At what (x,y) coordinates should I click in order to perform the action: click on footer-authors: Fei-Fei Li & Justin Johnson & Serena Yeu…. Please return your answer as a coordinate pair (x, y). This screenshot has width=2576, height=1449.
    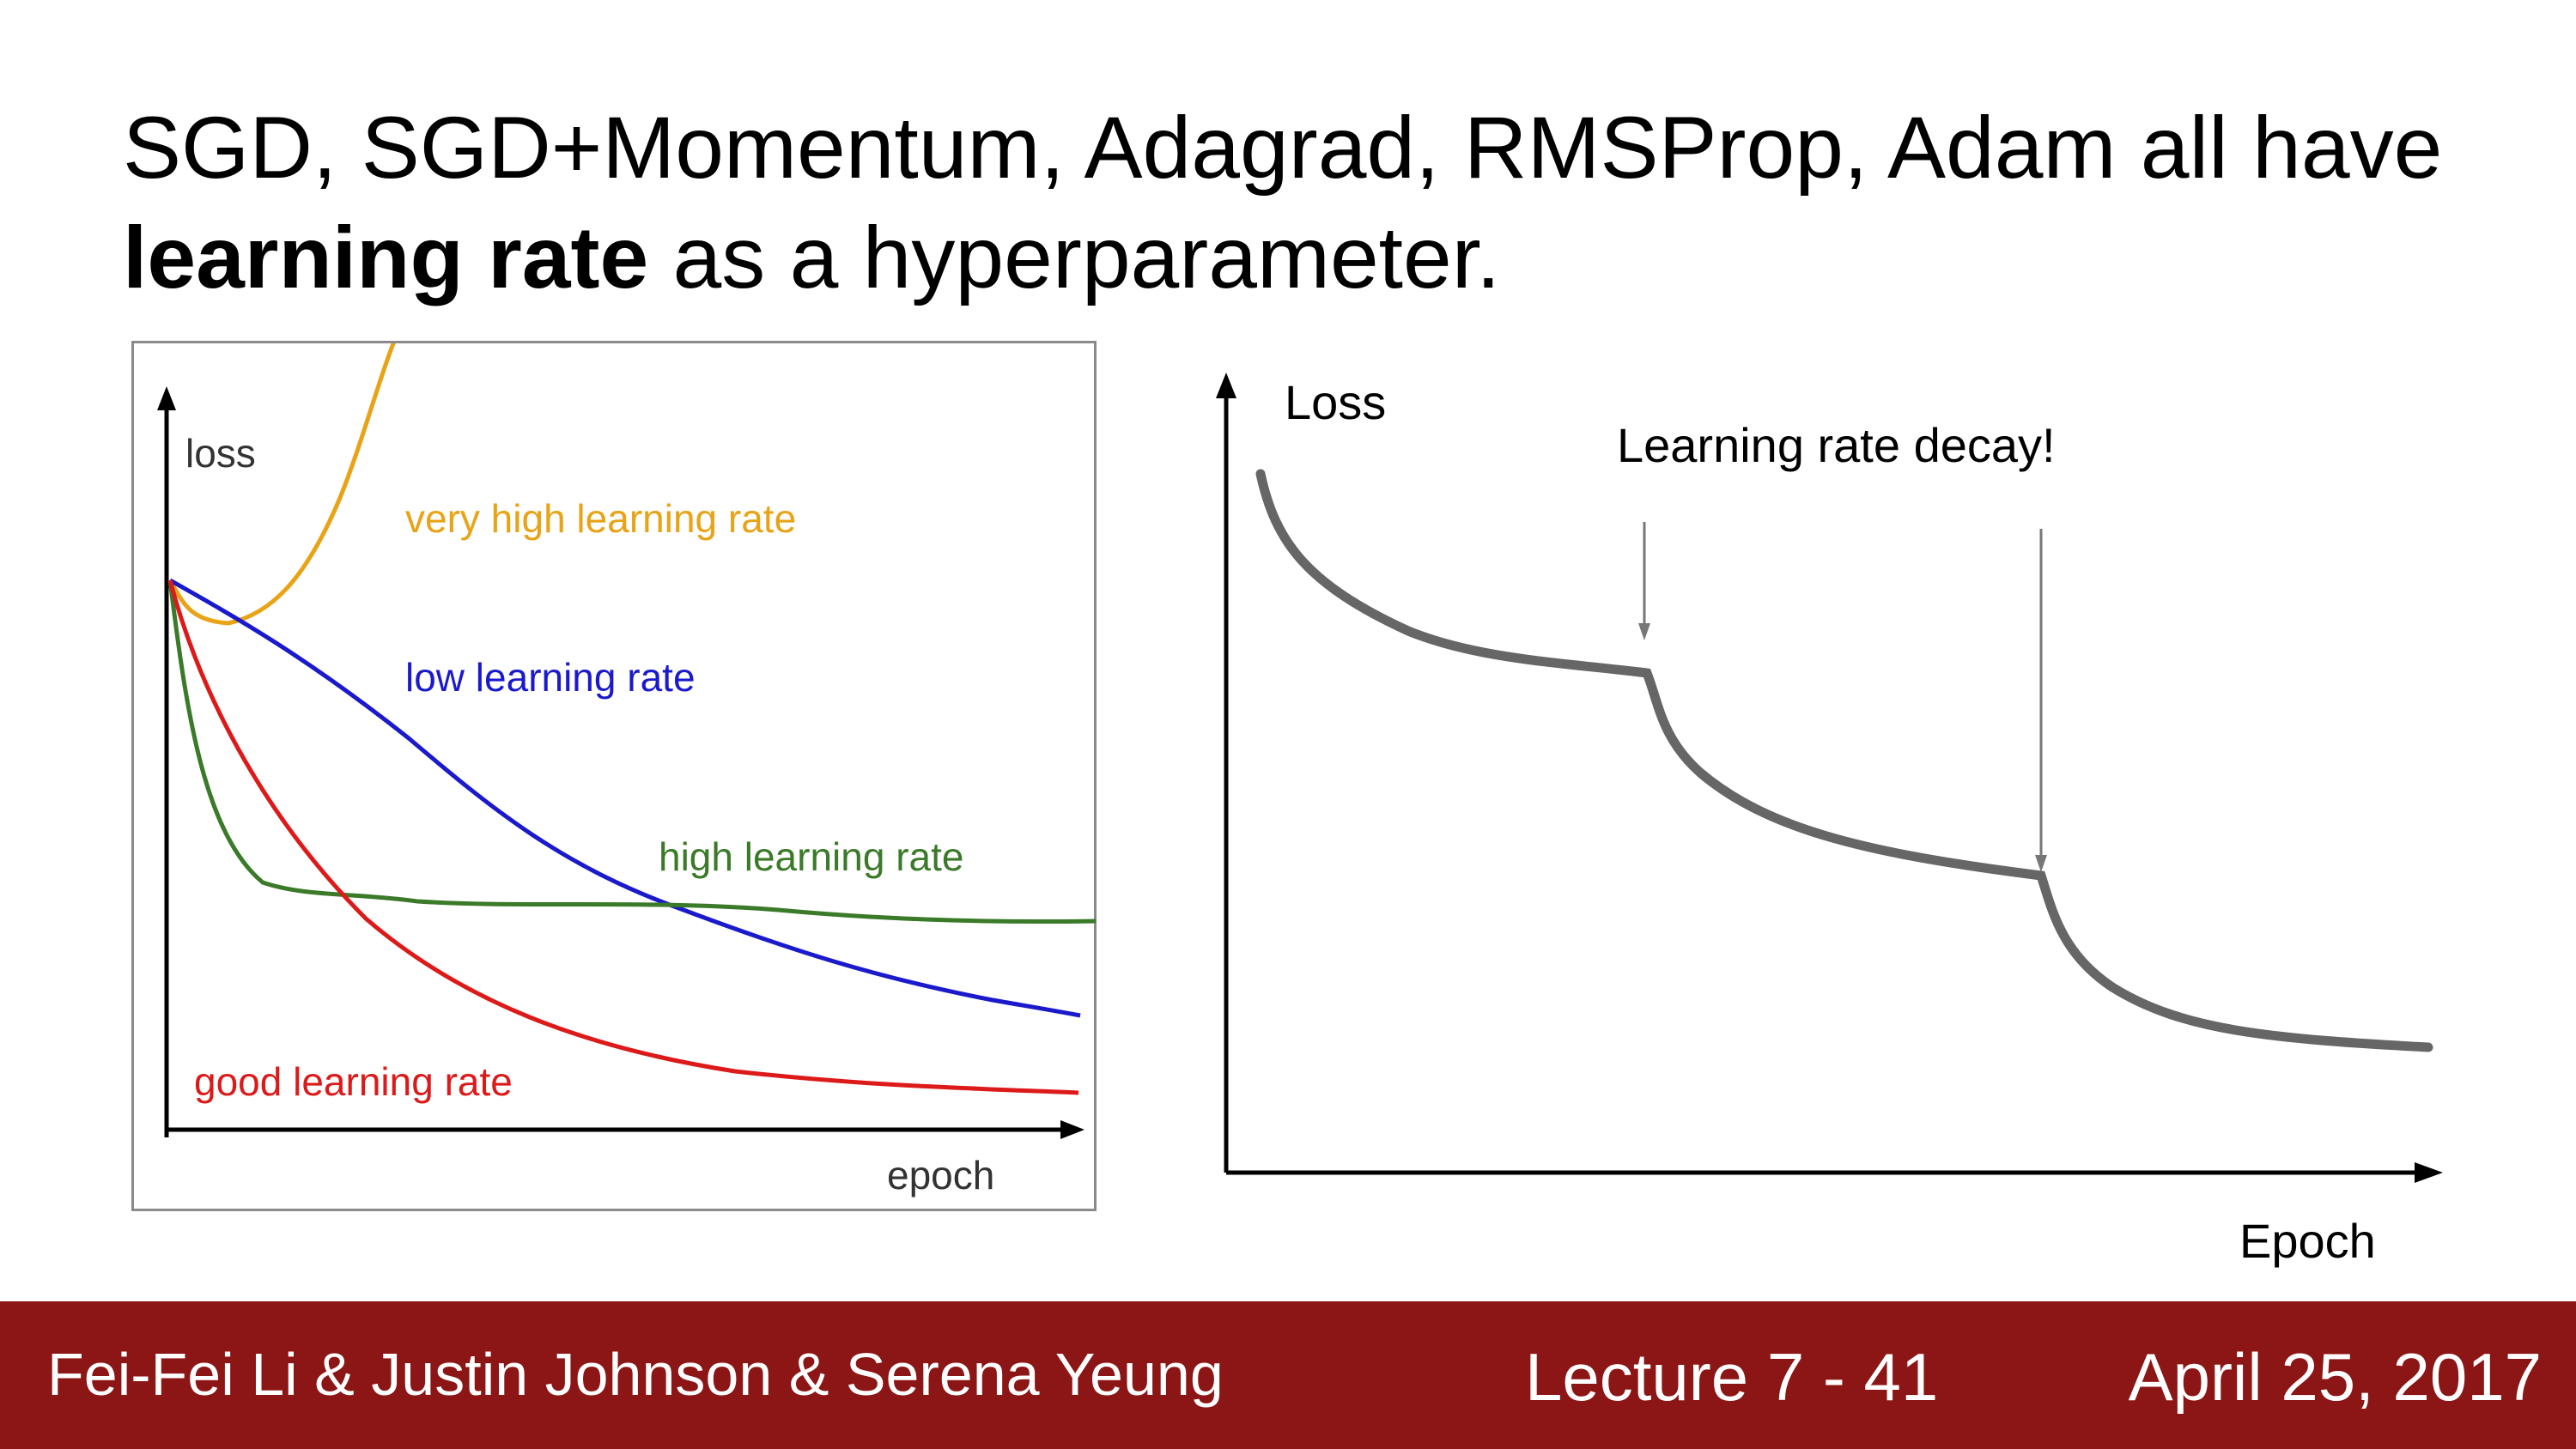
    Looking at the image, I should click on (636, 1374).